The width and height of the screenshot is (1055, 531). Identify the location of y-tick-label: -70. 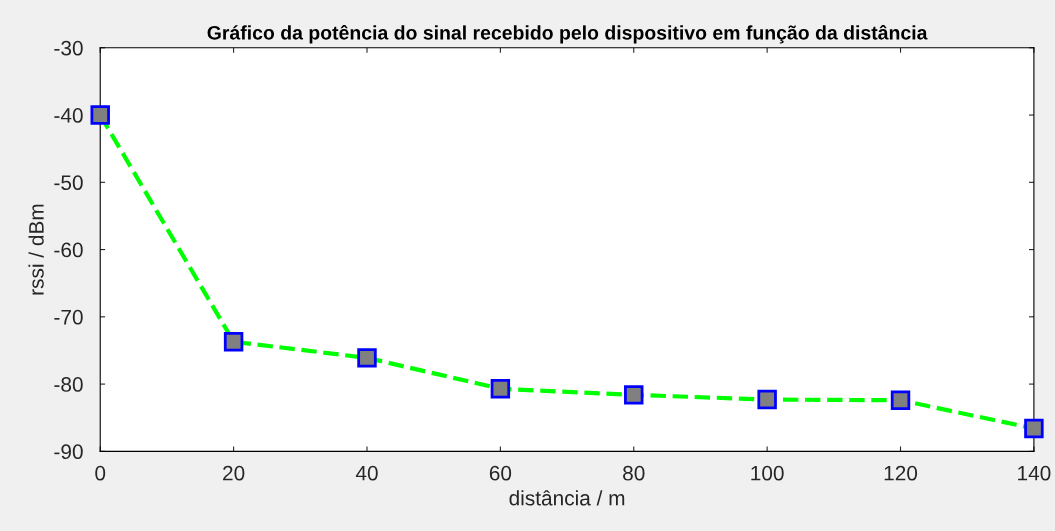
(68, 317).